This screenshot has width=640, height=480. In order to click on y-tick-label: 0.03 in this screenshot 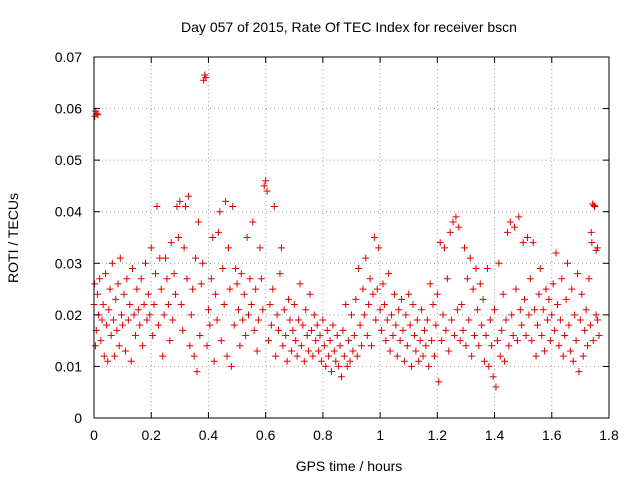, I will do `click(68, 263)`.